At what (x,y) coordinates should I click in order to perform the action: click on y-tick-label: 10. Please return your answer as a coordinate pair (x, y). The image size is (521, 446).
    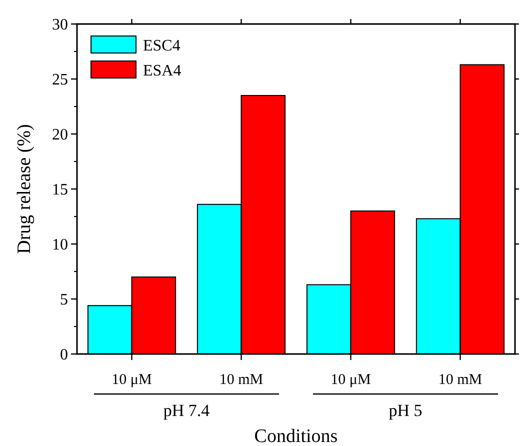
    Looking at the image, I should click on (60, 245).